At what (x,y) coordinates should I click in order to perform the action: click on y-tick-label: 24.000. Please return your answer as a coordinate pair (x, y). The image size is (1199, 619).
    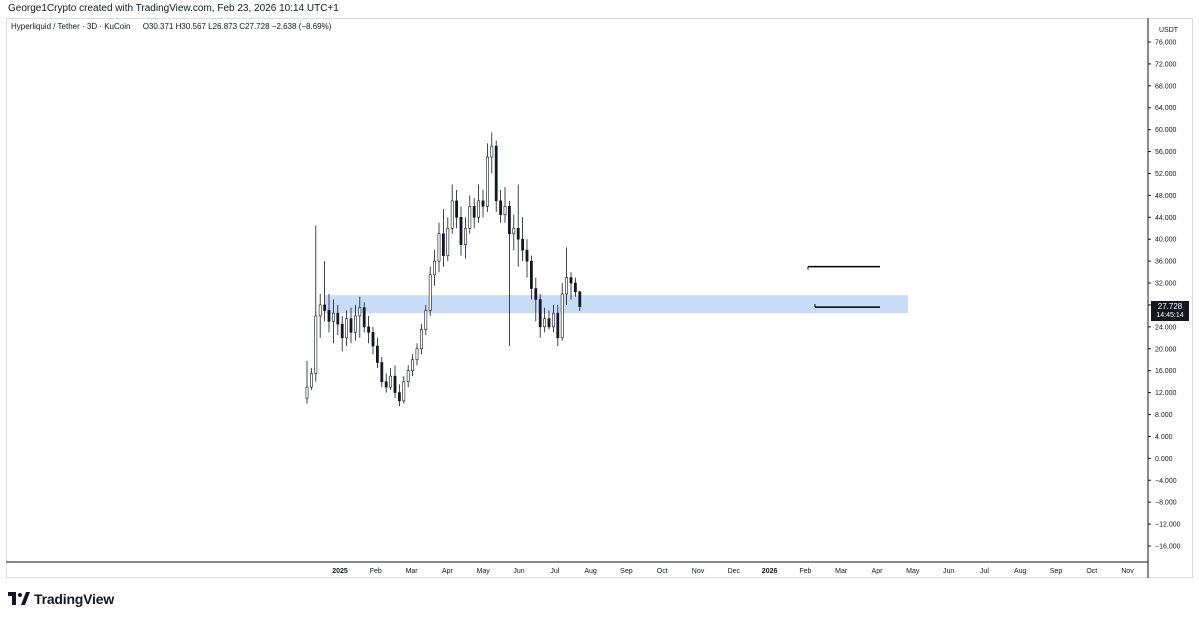
    Looking at the image, I should click on (1166, 327).